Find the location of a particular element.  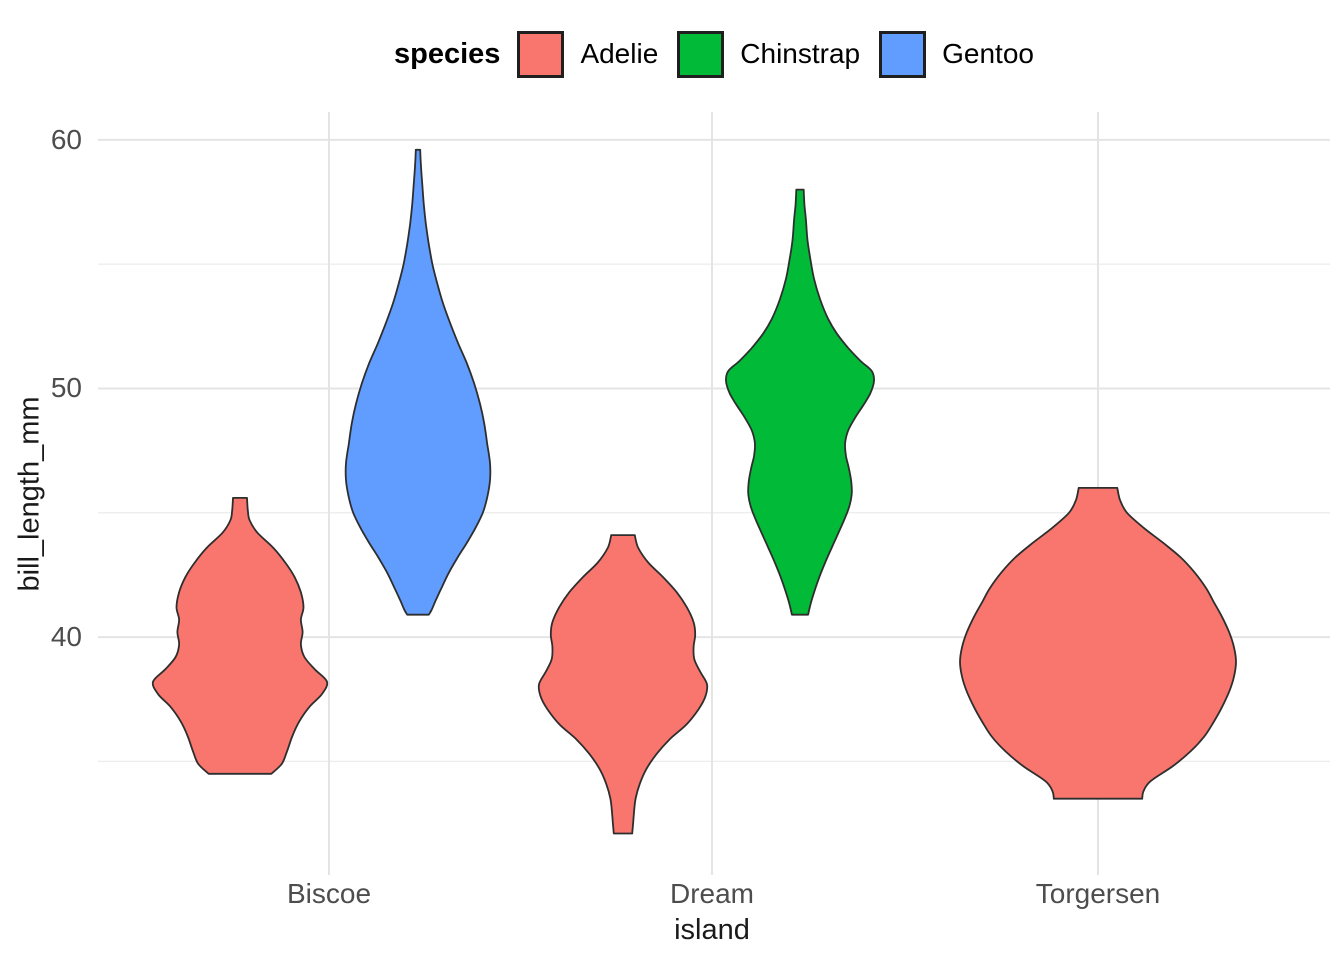

legend-item-chinstrap: Chinstrap is located at coordinates (769, 54).